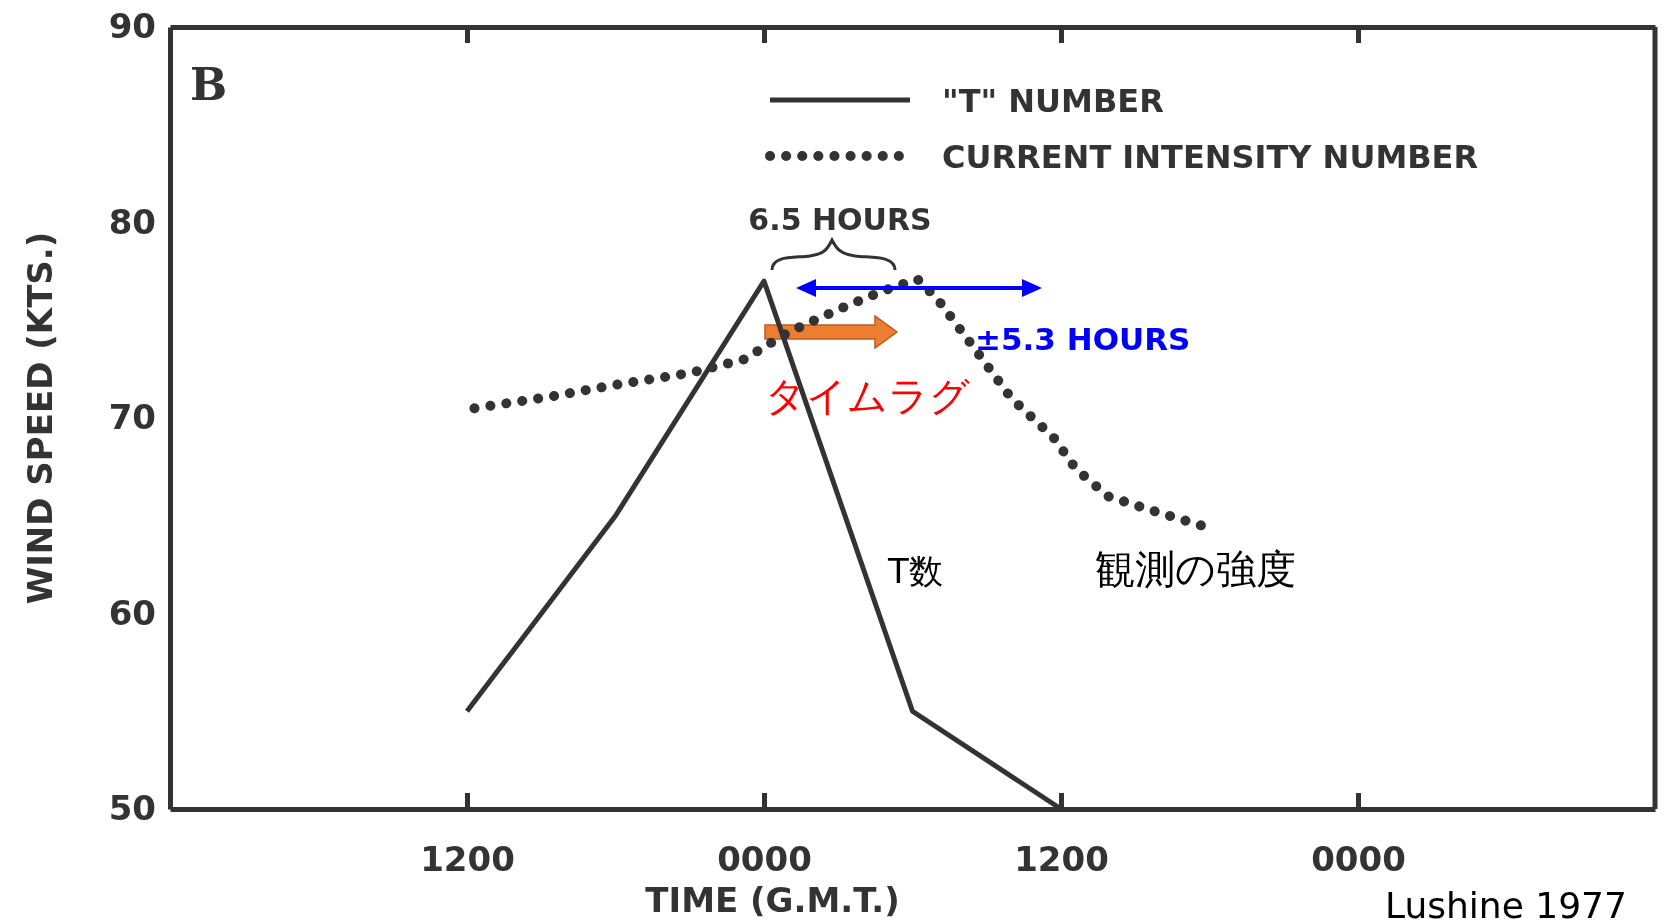  Describe the element at coordinates (772, 900) in the screenshot. I see `x-axis-title: TIME (G.M.T.)` at that location.